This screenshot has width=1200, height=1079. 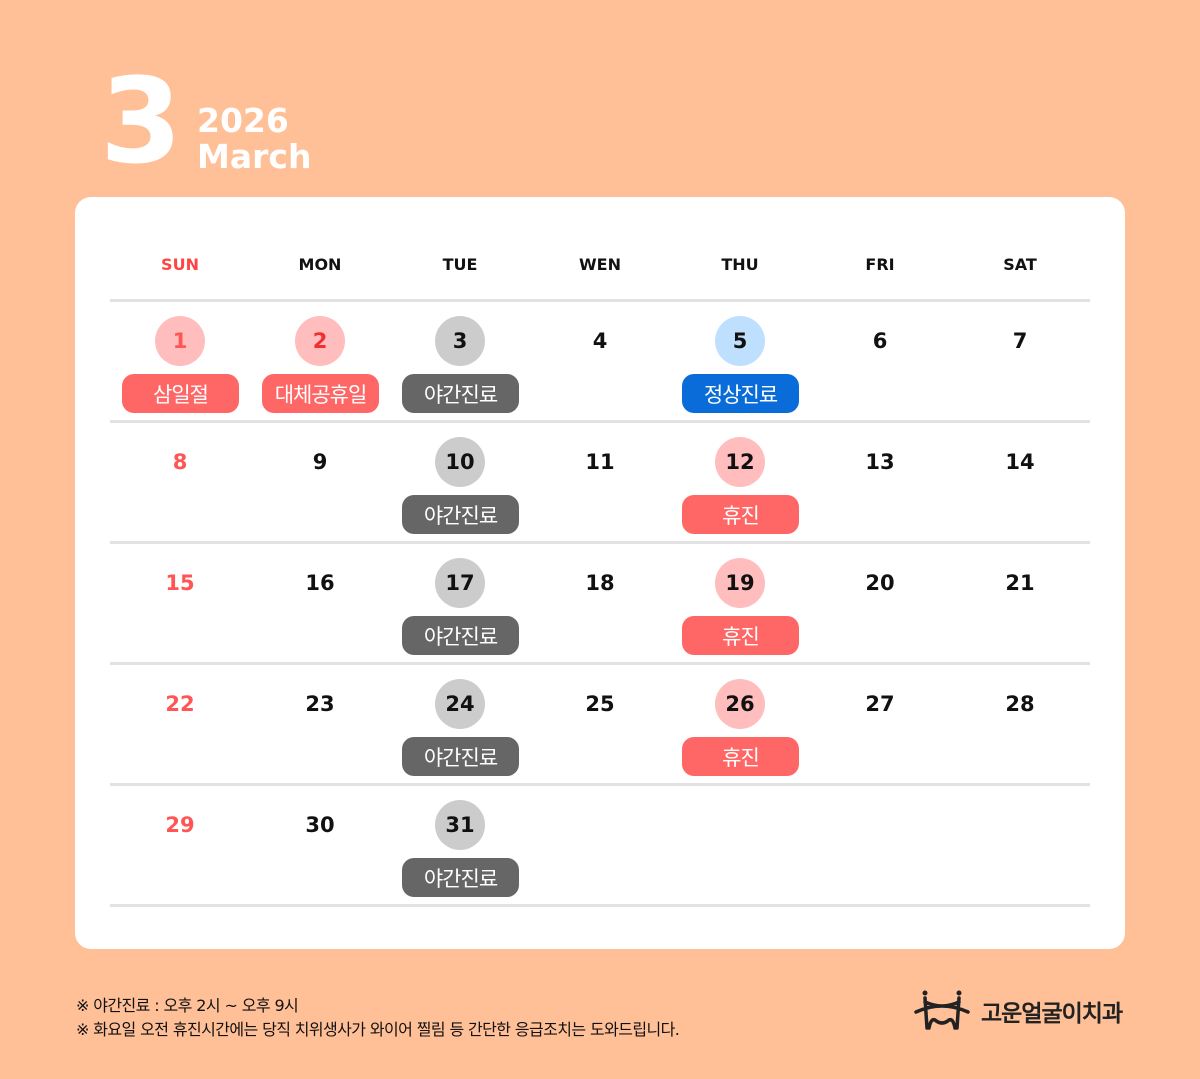 I want to click on day-cell: 3 야간진료, so click(x=460, y=362).